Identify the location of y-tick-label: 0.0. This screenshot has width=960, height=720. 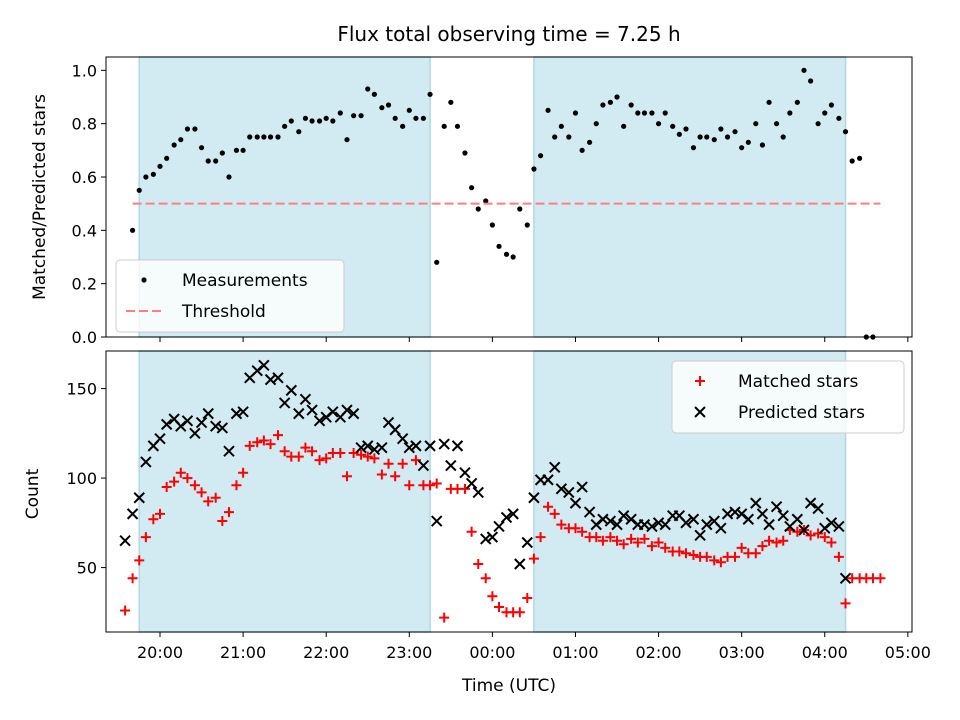
(84, 337).